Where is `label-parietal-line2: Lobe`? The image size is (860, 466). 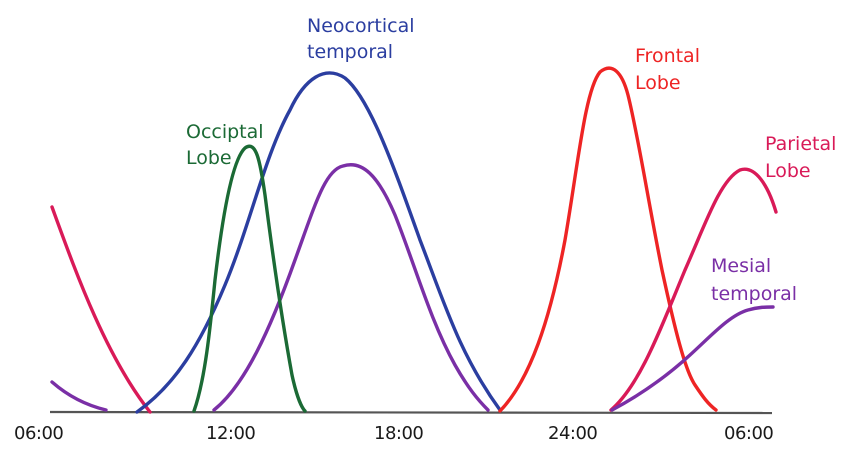
label-parietal-line2: Lobe is located at coordinates (788, 171).